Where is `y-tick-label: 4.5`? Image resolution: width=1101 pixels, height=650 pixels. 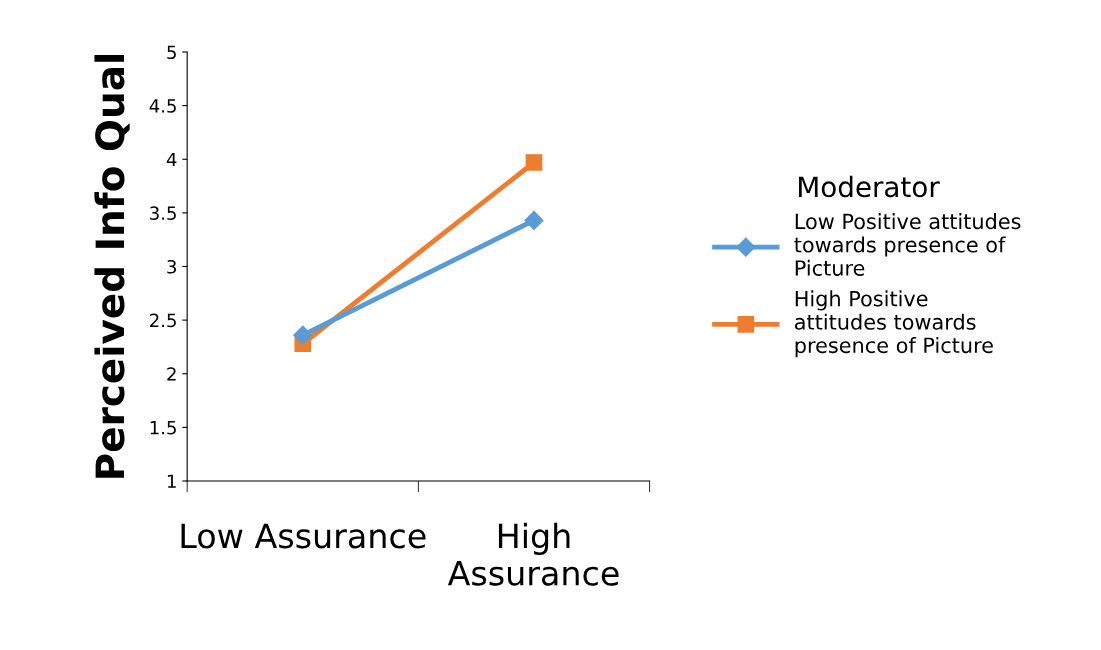 y-tick-label: 4.5 is located at coordinates (162, 106).